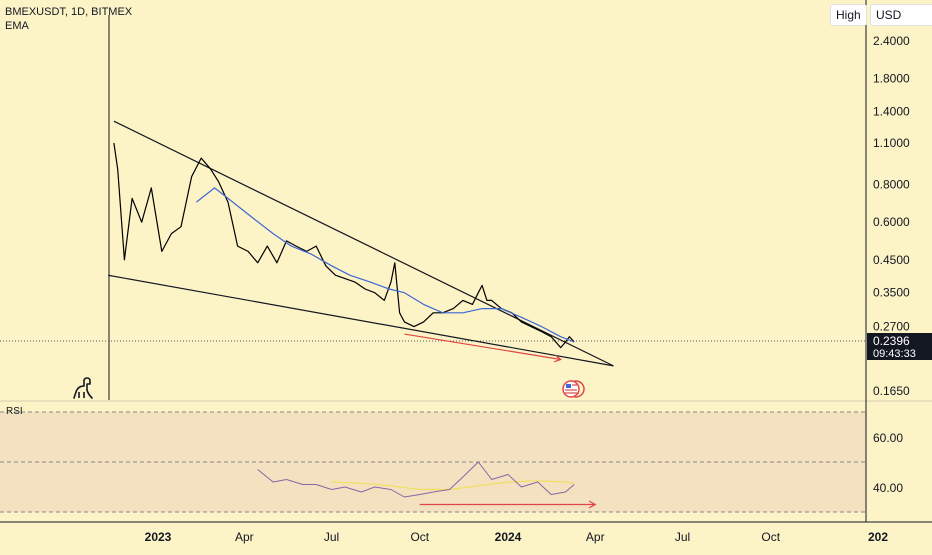 This screenshot has width=932, height=555. Describe the element at coordinates (891, 327) in the screenshot. I see `price-axis-label: 0.2700` at that location.